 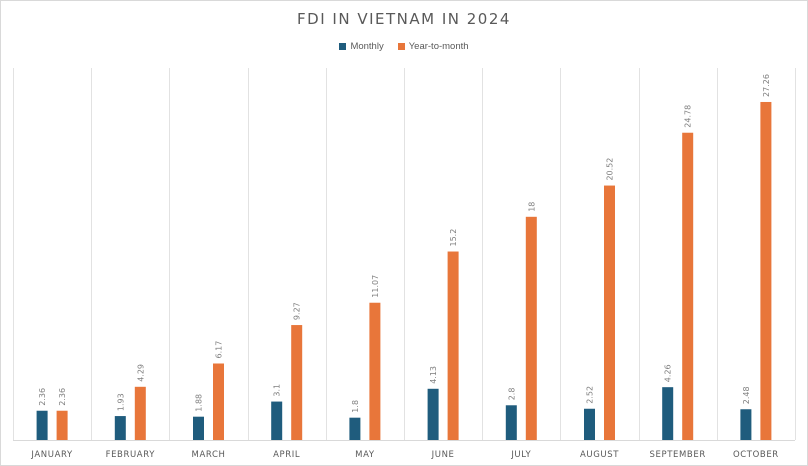 I want to click on x-tick-label: MAY, so click(x=365, y=455).